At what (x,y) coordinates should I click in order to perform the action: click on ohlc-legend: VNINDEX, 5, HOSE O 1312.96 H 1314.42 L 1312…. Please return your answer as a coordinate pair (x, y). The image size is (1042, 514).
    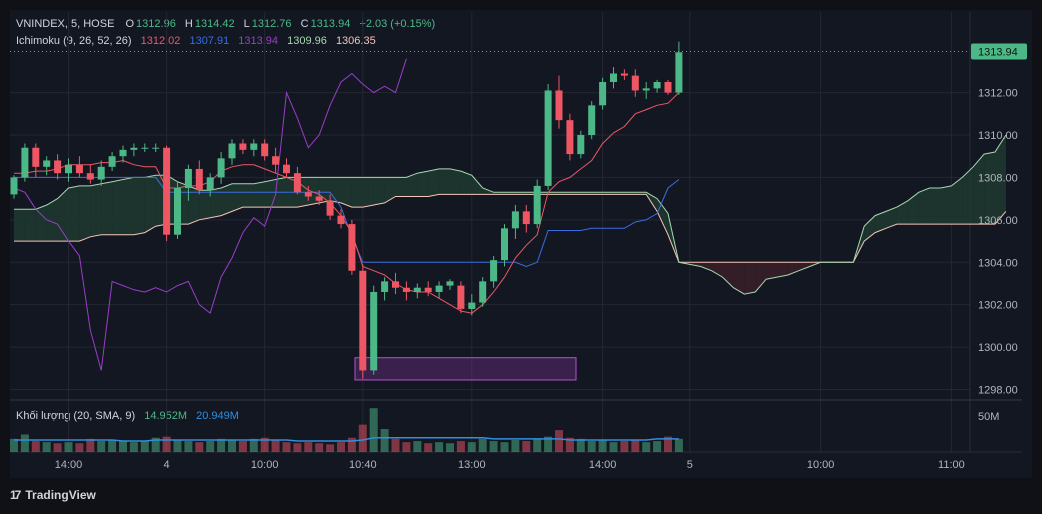
    Looking at the image, I should click on (226, 24).